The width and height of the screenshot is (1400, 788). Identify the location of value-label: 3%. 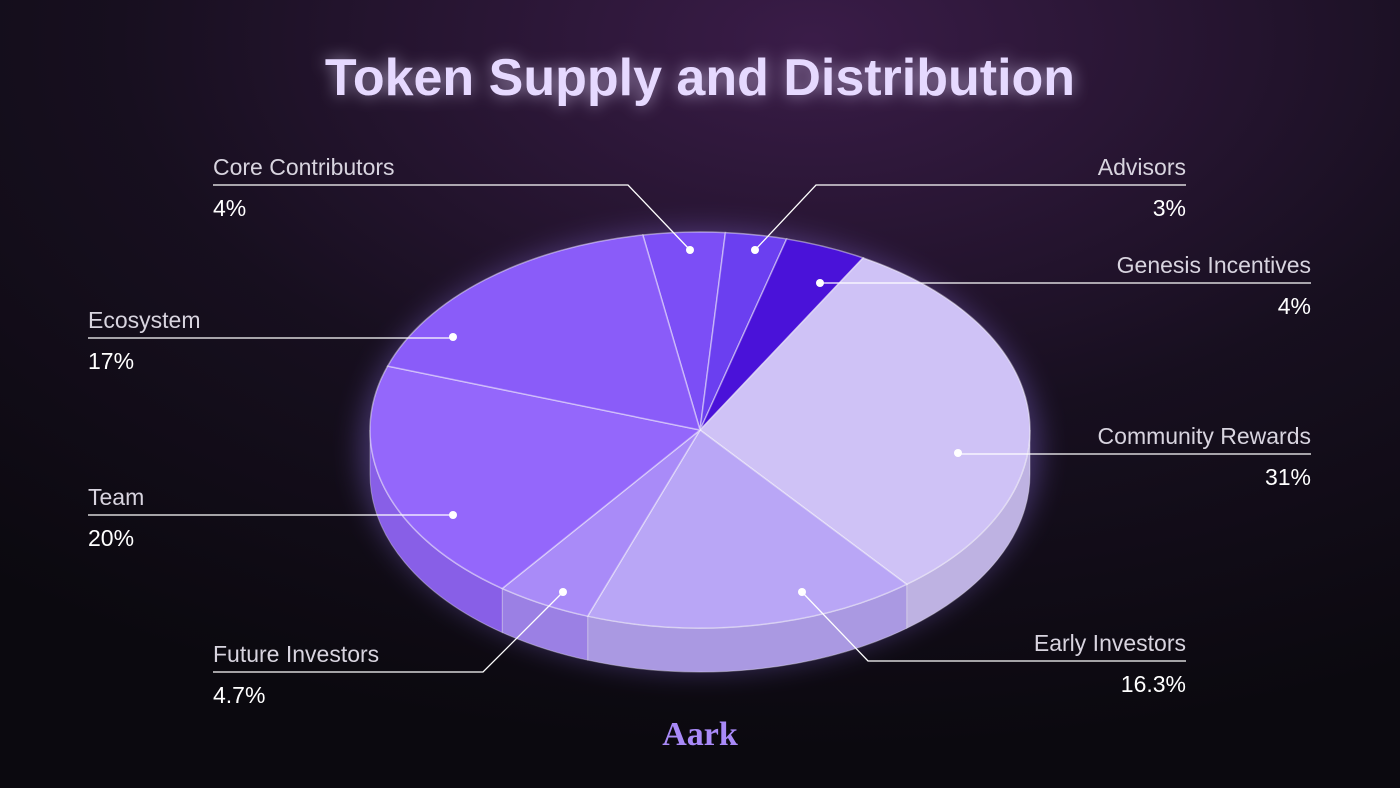
(1169, 208).